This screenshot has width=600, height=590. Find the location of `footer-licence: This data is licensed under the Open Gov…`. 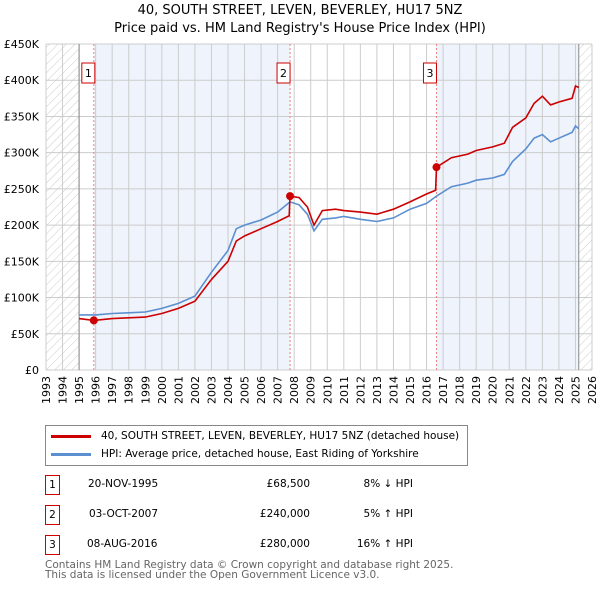

footer-licence: This data is licensed under the Open Gov… is located at coordinates (212, 575).